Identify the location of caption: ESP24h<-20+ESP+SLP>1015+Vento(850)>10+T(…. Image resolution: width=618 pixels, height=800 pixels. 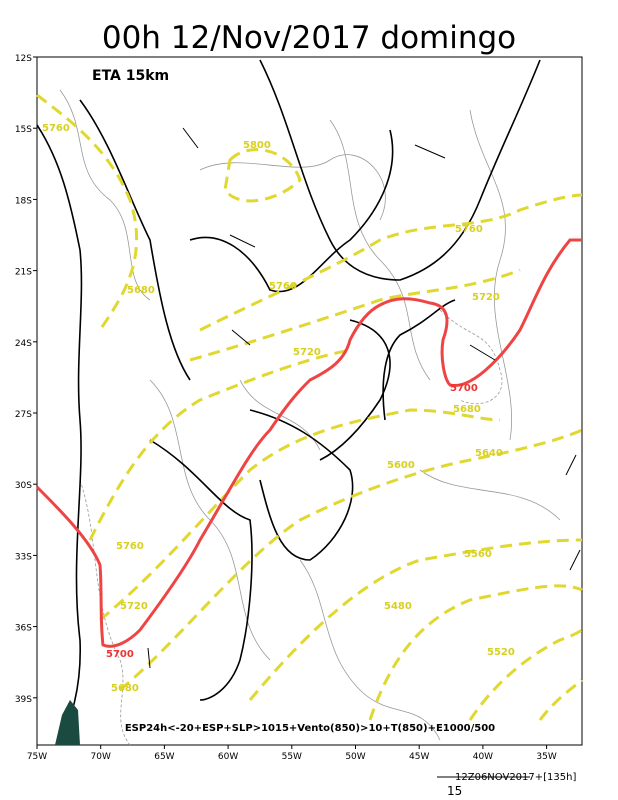
(310, 728).